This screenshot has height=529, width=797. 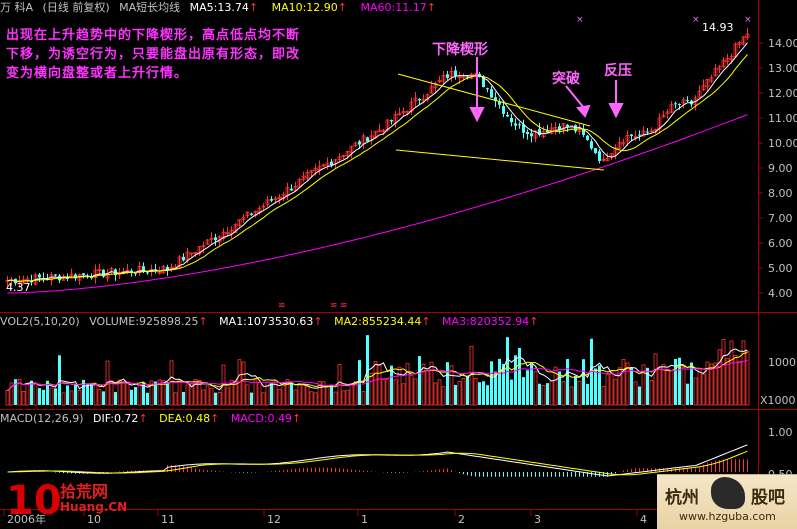 I want to click on vol-volume: VOLUME:925898.25, so click(x=144, y=321).